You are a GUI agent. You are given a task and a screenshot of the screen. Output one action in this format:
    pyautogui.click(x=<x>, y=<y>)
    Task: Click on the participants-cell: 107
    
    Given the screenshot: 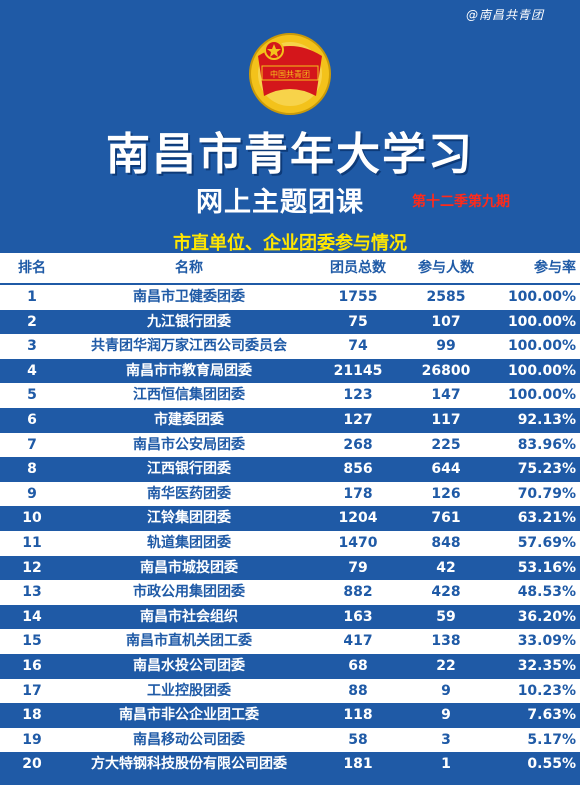 What is the action you would take?
    pyautogui.click(x=446, y=321)
    